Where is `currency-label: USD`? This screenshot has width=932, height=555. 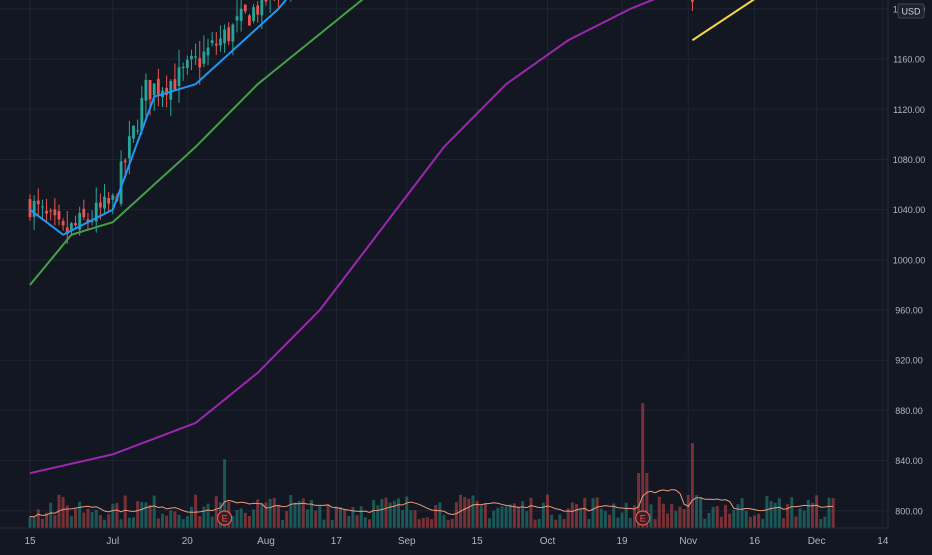 currency-label: USD is located at coordinates (911, 12).